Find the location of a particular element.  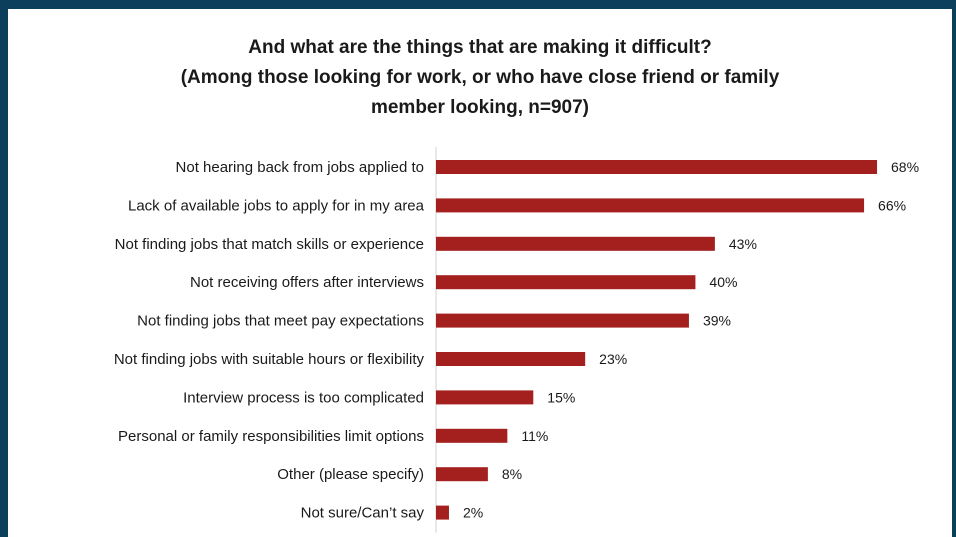

chart-title-line-3: member looking, n=907) is located at coordinates (480, 107).